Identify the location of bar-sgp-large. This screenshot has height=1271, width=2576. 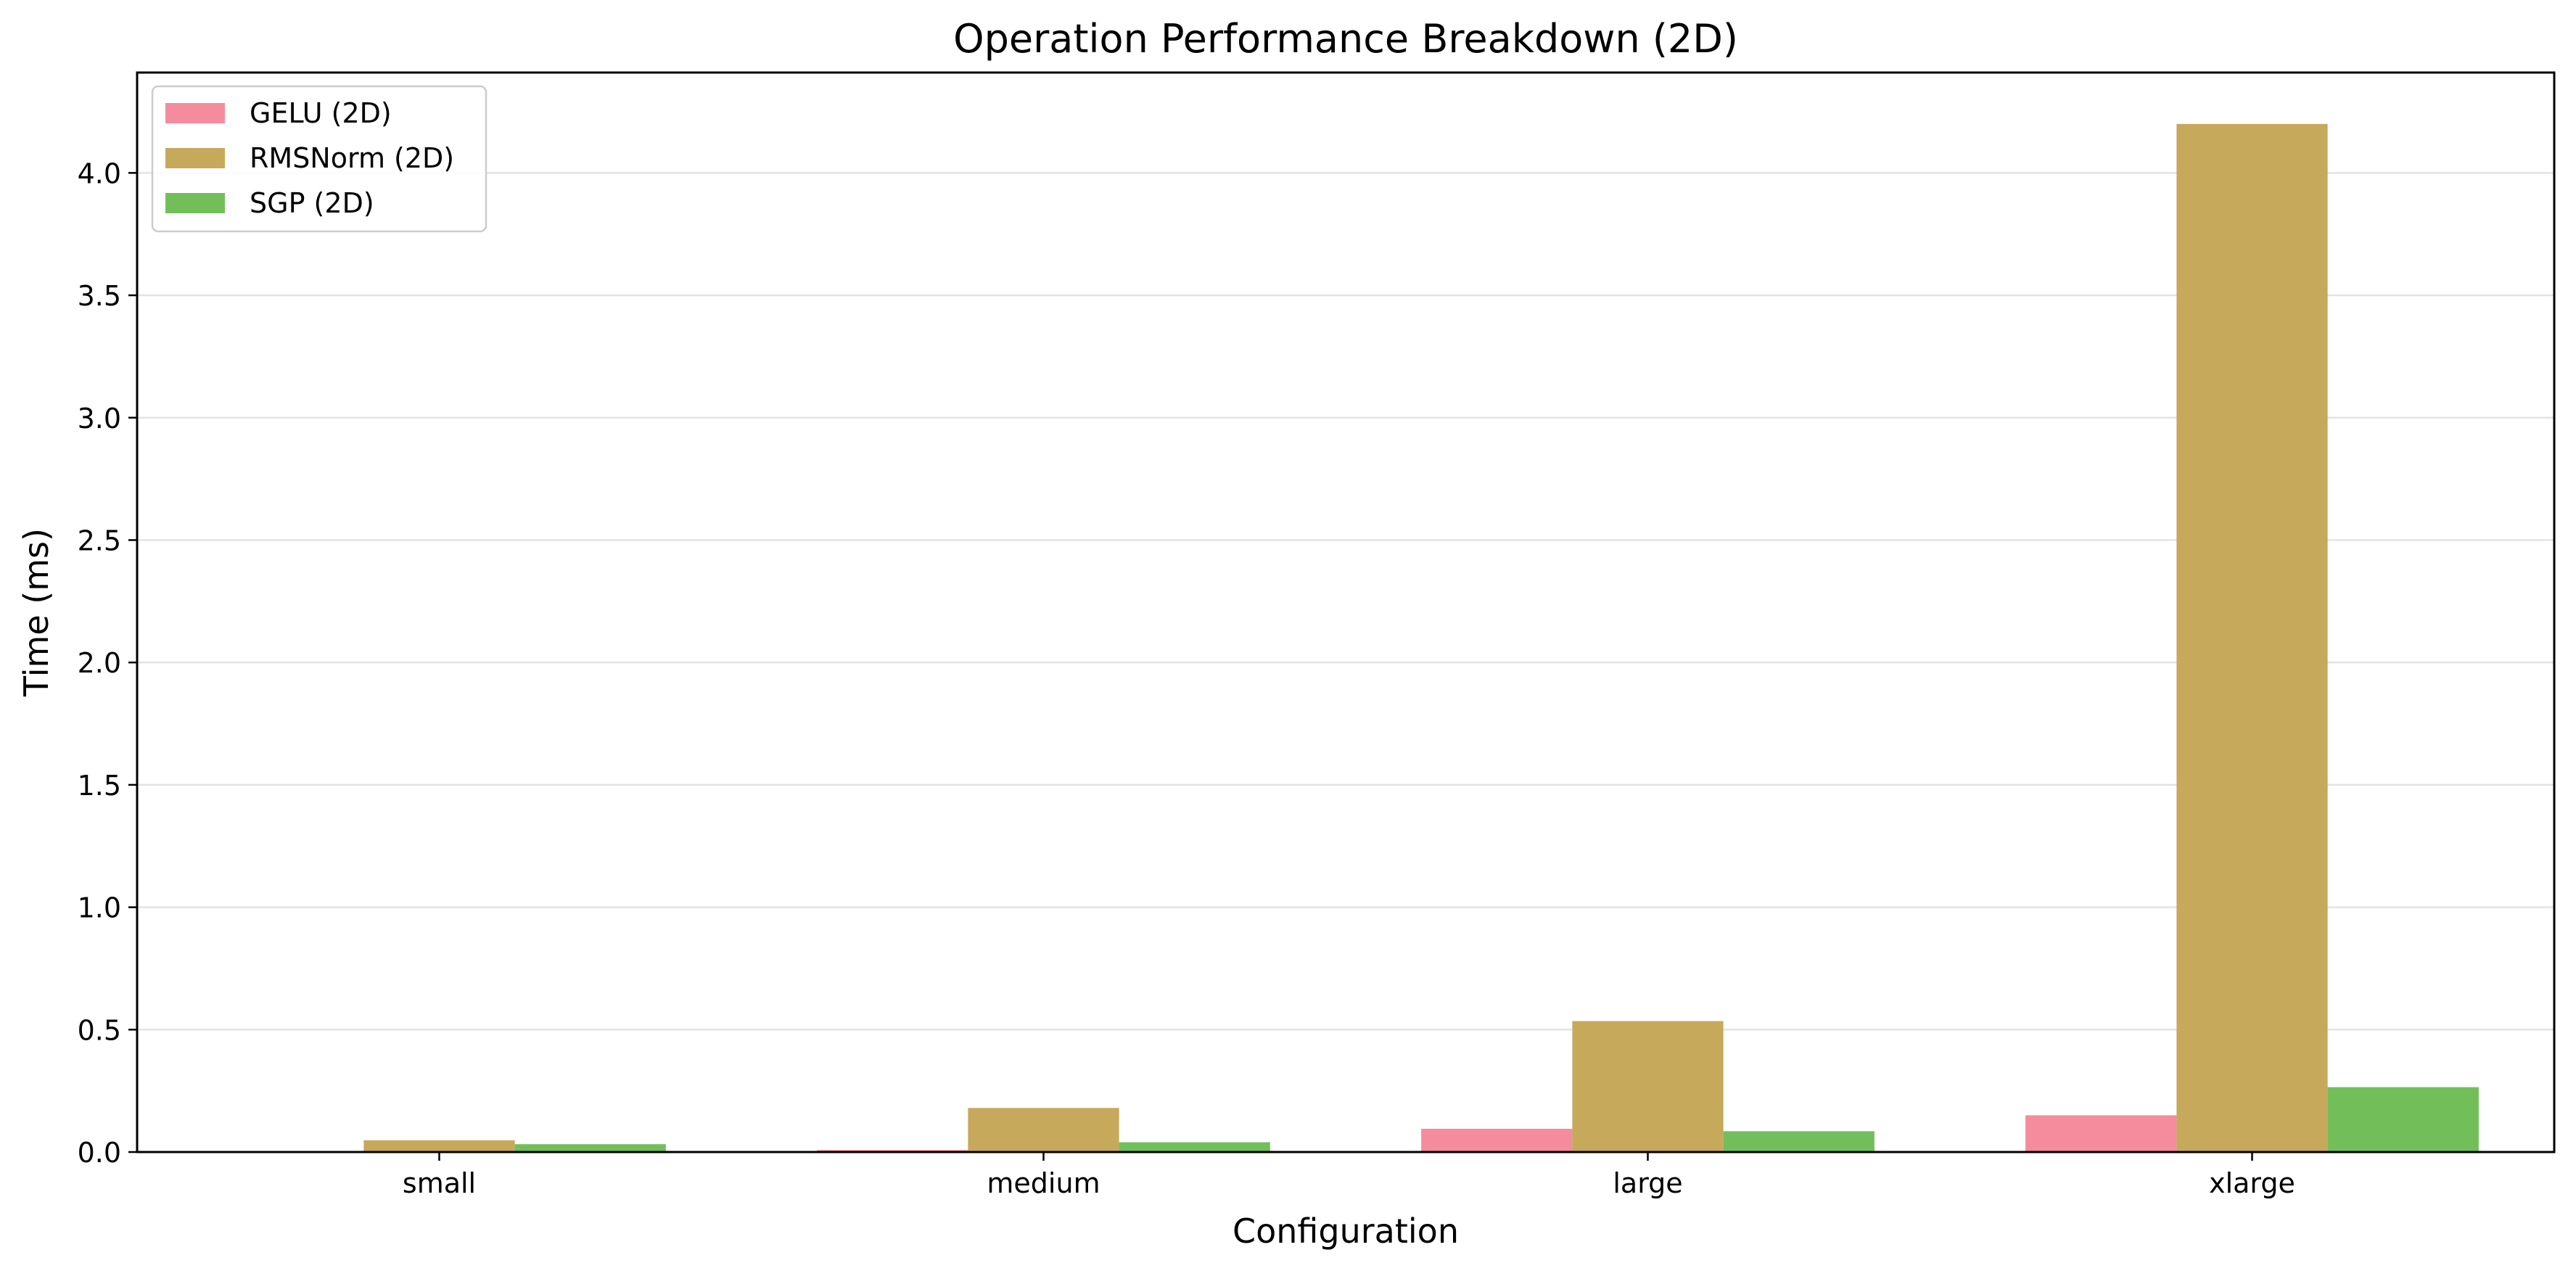
(1799, 1141).